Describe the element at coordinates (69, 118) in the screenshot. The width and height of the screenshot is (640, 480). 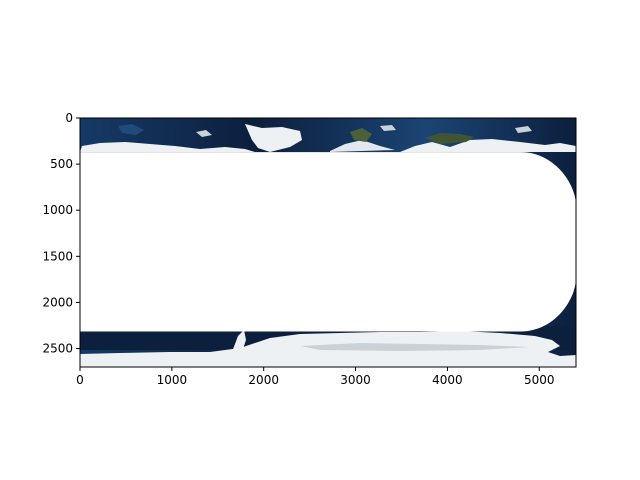
I see `y-tick-label: 0` at that location.